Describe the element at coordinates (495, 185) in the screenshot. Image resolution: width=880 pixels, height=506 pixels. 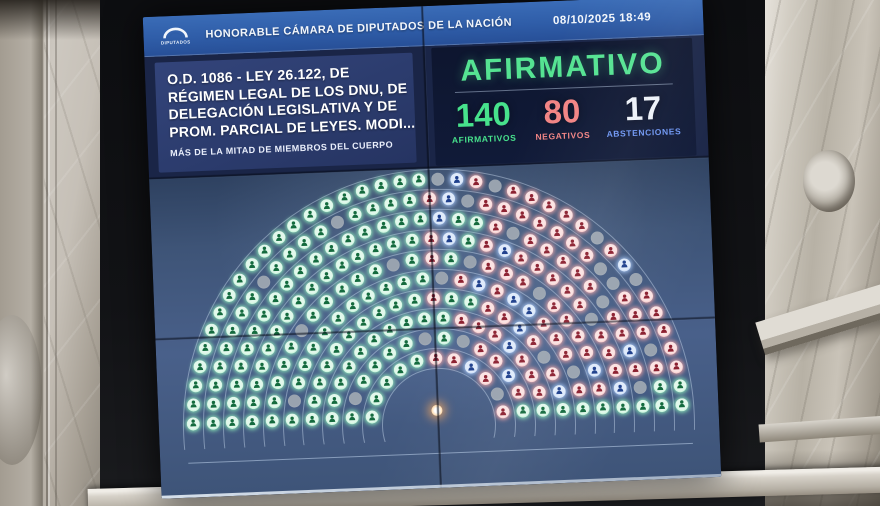
I see `seat-ausente` at that location.